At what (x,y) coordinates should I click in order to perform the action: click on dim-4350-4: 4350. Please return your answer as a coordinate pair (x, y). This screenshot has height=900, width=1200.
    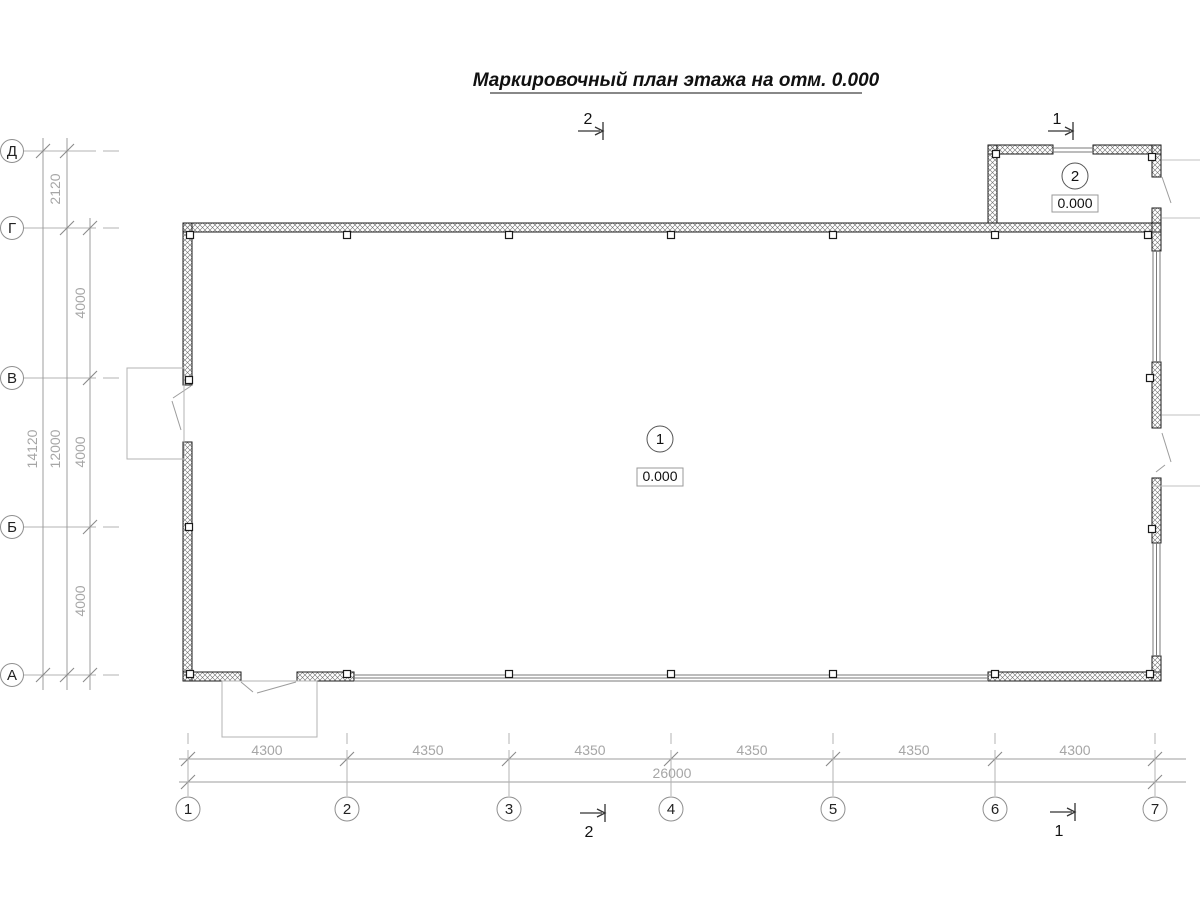
    Looking at the image, I should click on (913, 750).